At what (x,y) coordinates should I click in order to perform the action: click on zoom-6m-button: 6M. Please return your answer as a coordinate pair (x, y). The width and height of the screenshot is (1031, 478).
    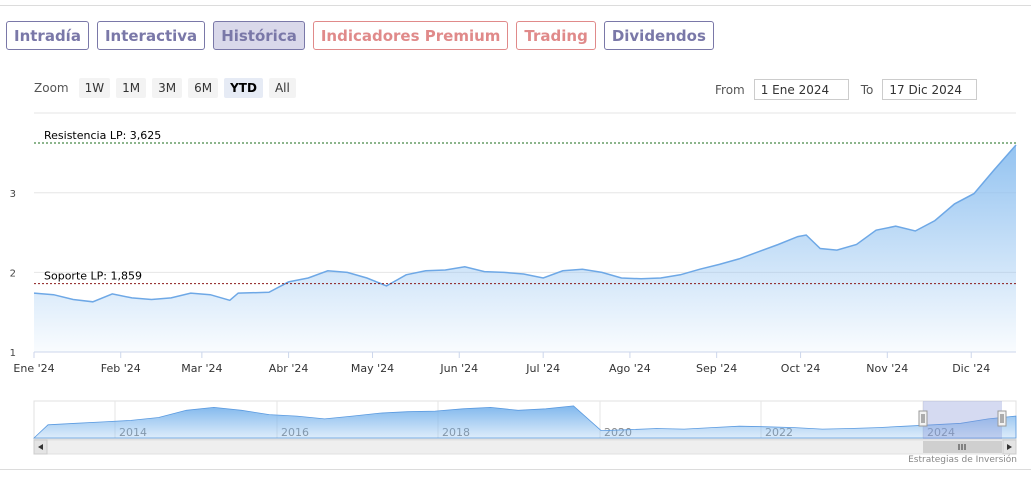
    Looking at the image, I should click on (203, 88).